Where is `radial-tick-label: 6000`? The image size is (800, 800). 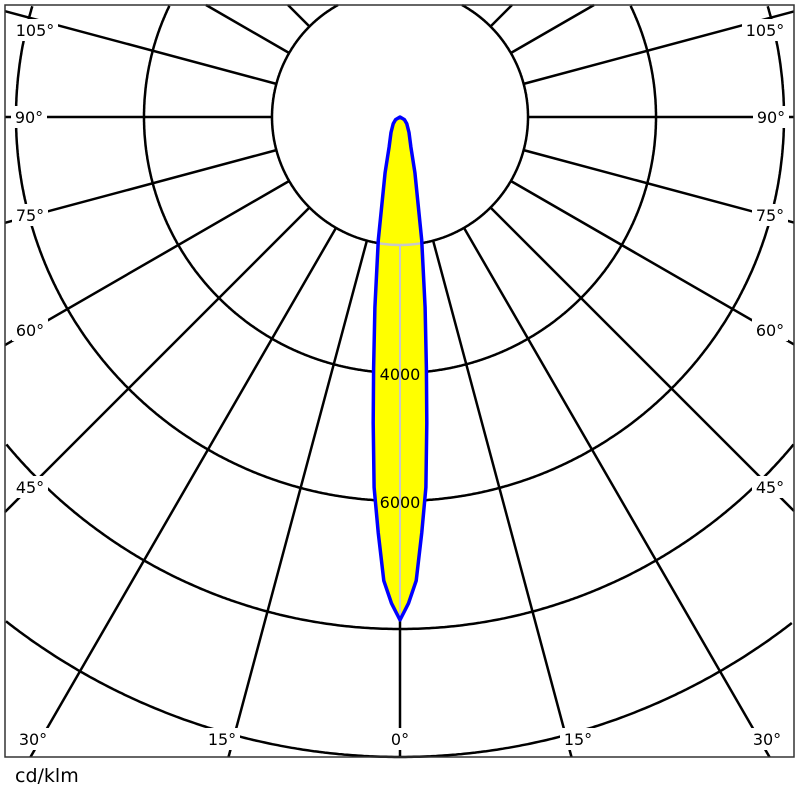
radial-tick-label: 6000 is located at coordinates (400, 502).